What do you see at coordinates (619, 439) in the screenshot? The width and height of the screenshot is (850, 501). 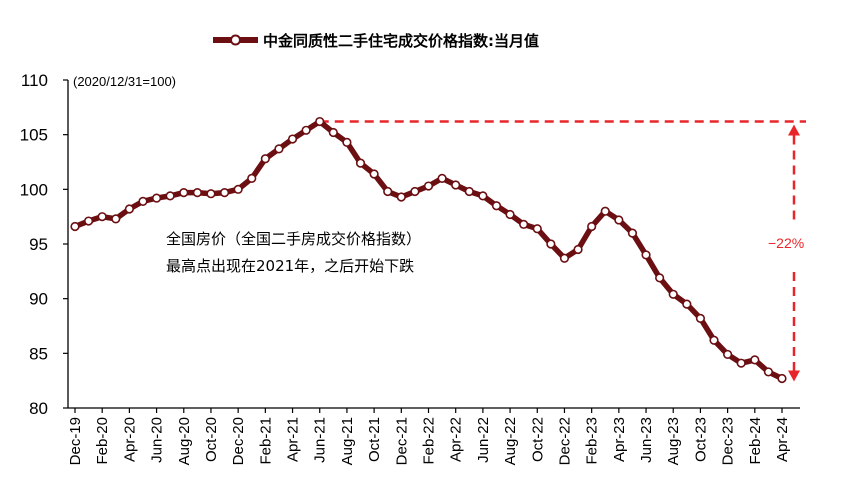 I see `x-tick-label: Apr-23` at bounding box center [619, 439].